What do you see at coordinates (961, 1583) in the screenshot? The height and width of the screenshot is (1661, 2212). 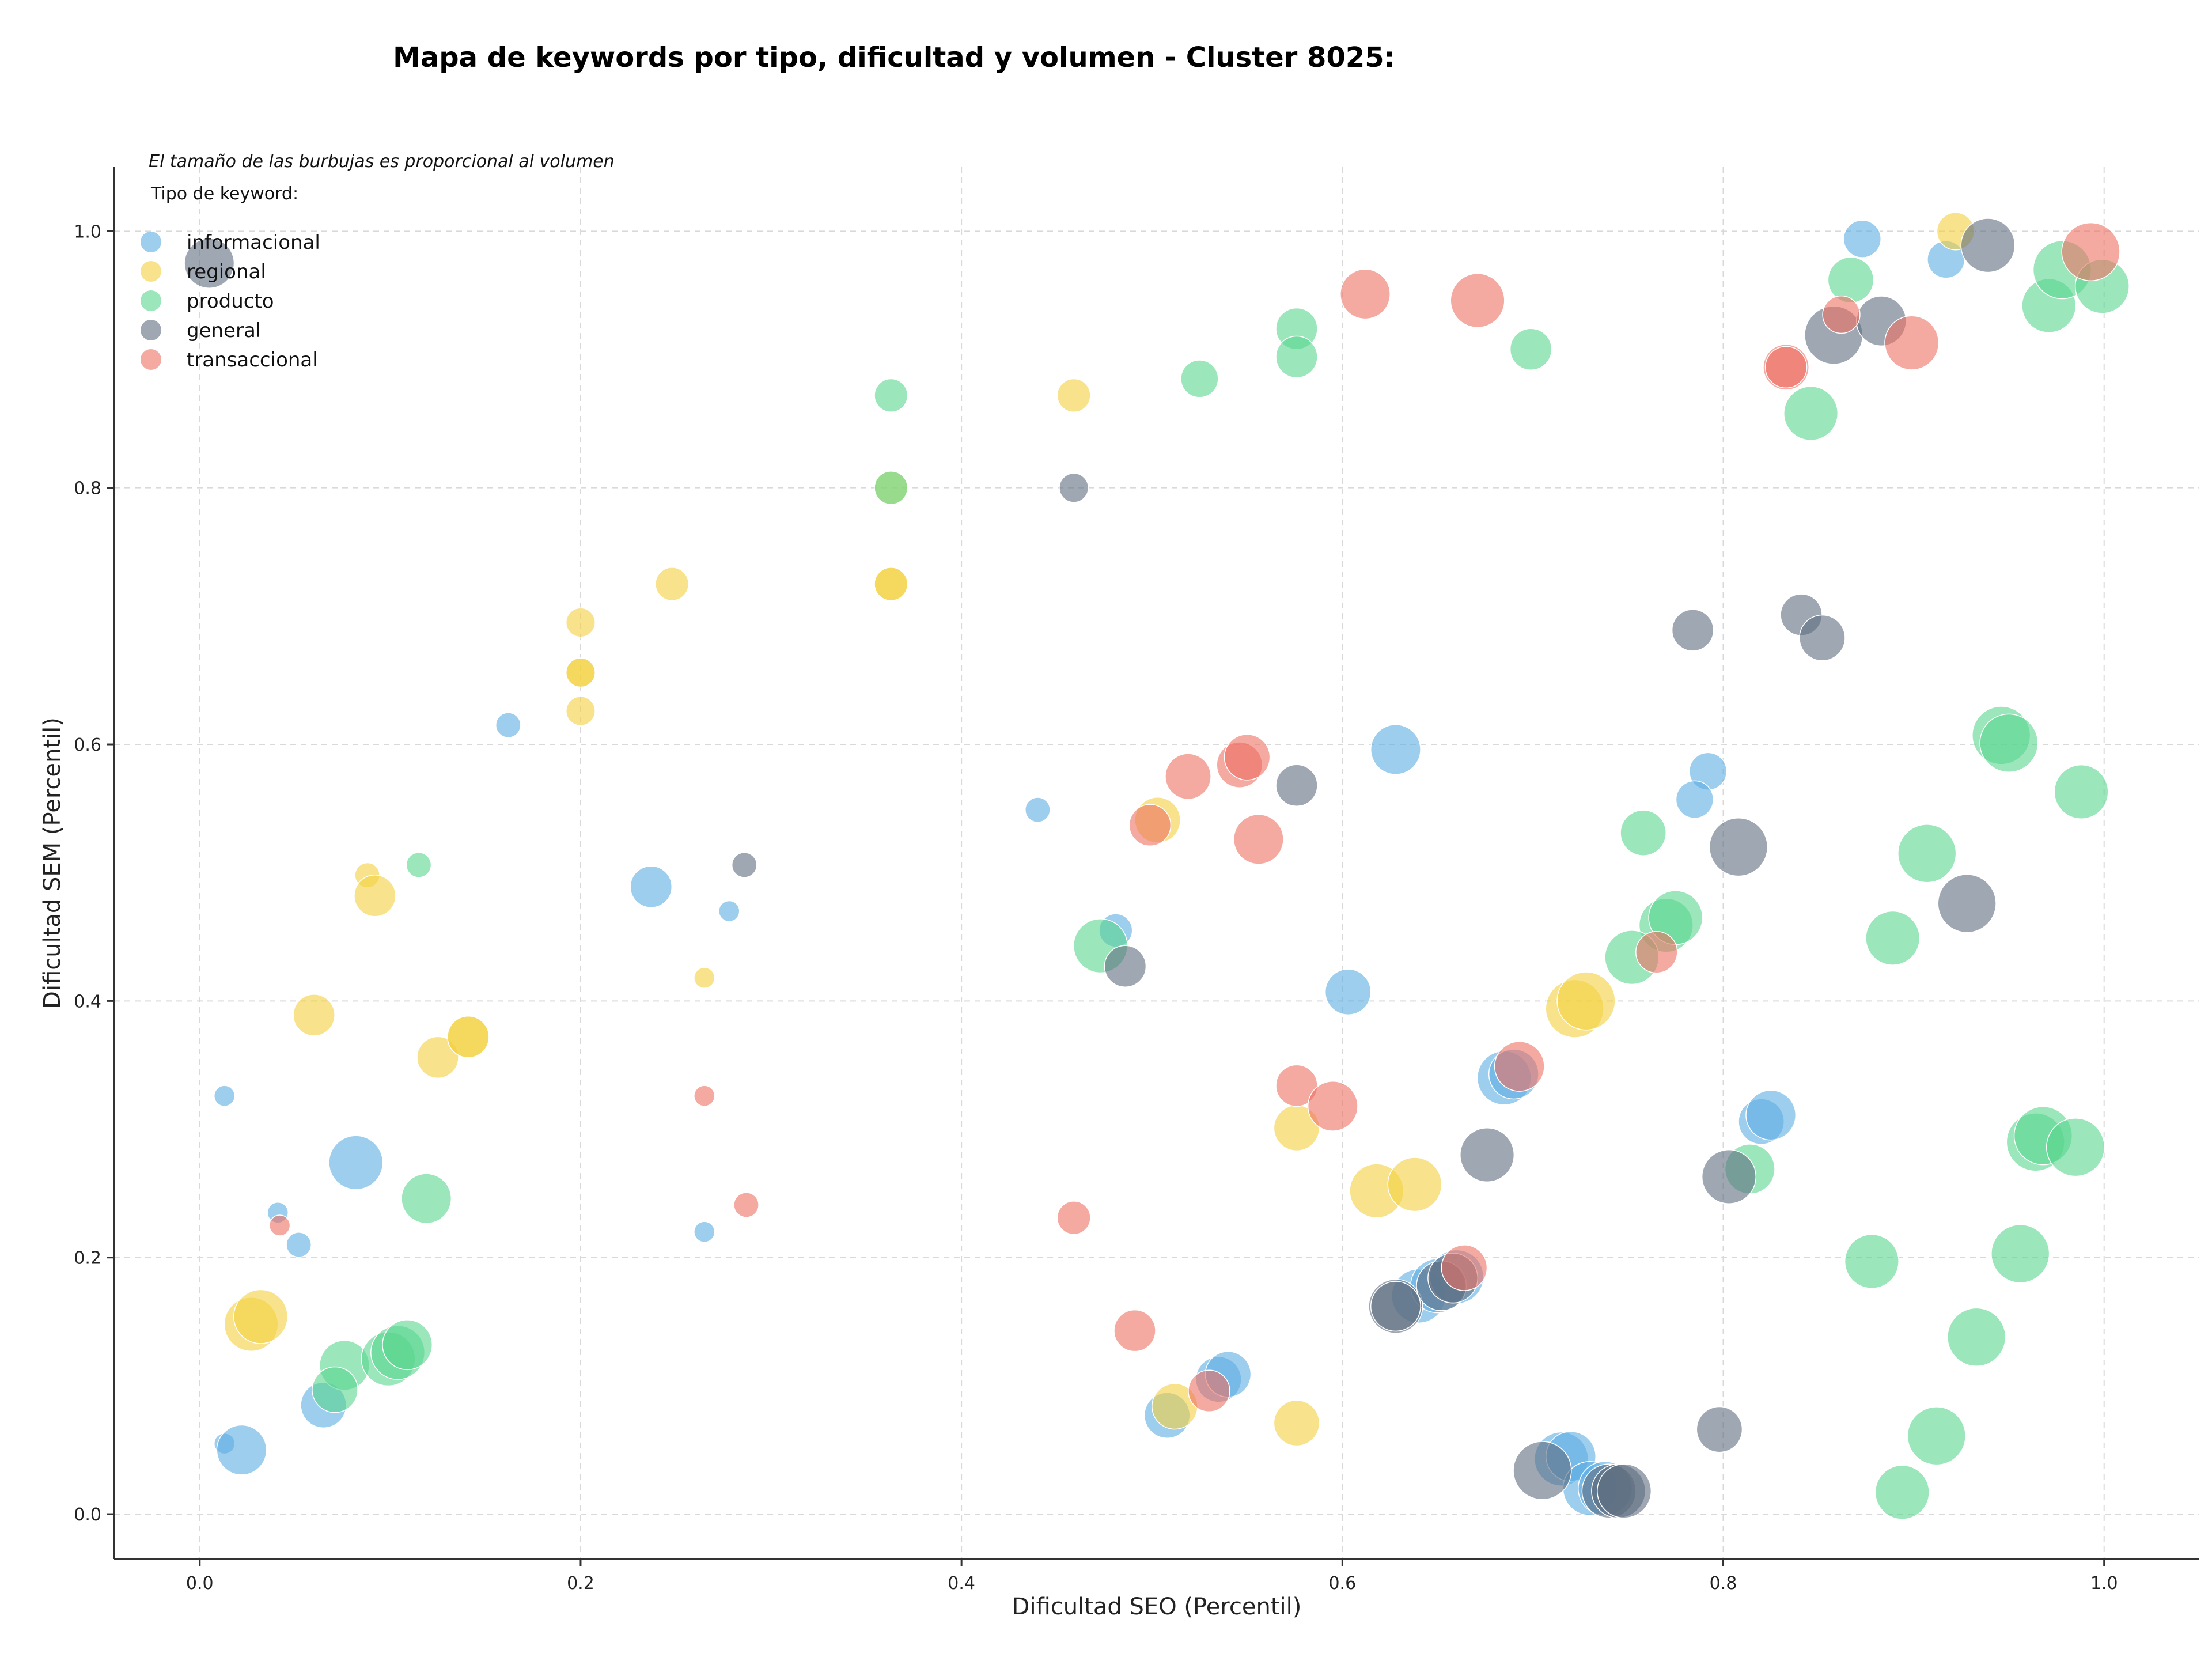 I see `x-tick-label: 0.4` at bounding box center [961, 1583].